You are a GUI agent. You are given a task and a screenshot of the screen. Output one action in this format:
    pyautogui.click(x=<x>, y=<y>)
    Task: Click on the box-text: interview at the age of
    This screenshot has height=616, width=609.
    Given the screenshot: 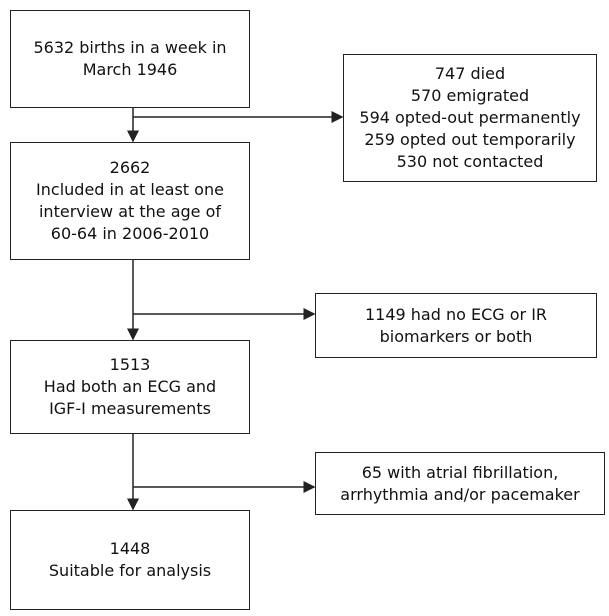 What is the action you would take?
    pyautogui.click(x=130, y=211)
    